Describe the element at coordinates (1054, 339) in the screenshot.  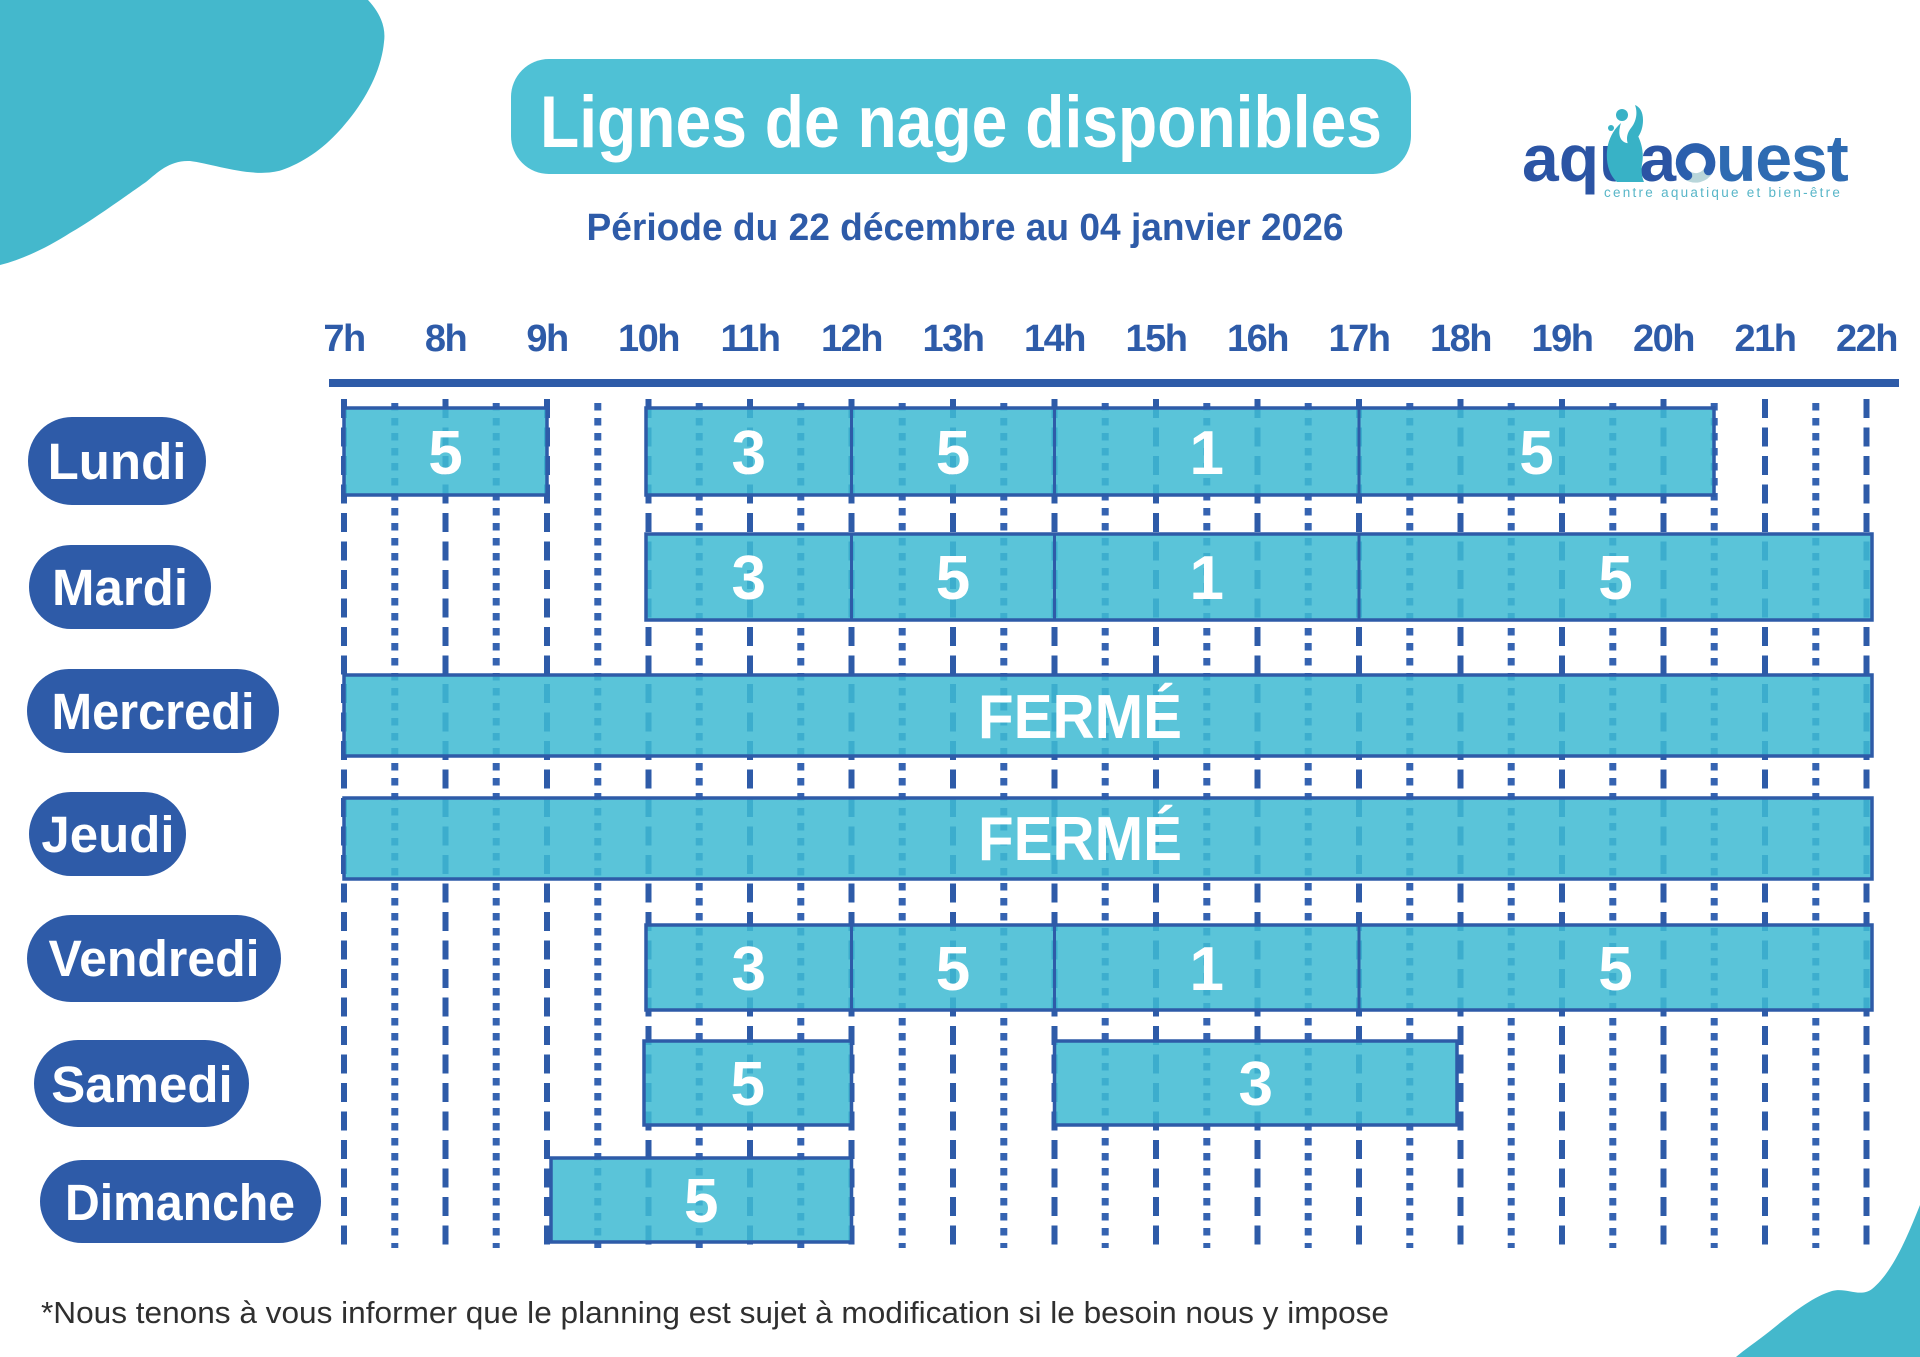
I see `svg-text: 14h` at that location.